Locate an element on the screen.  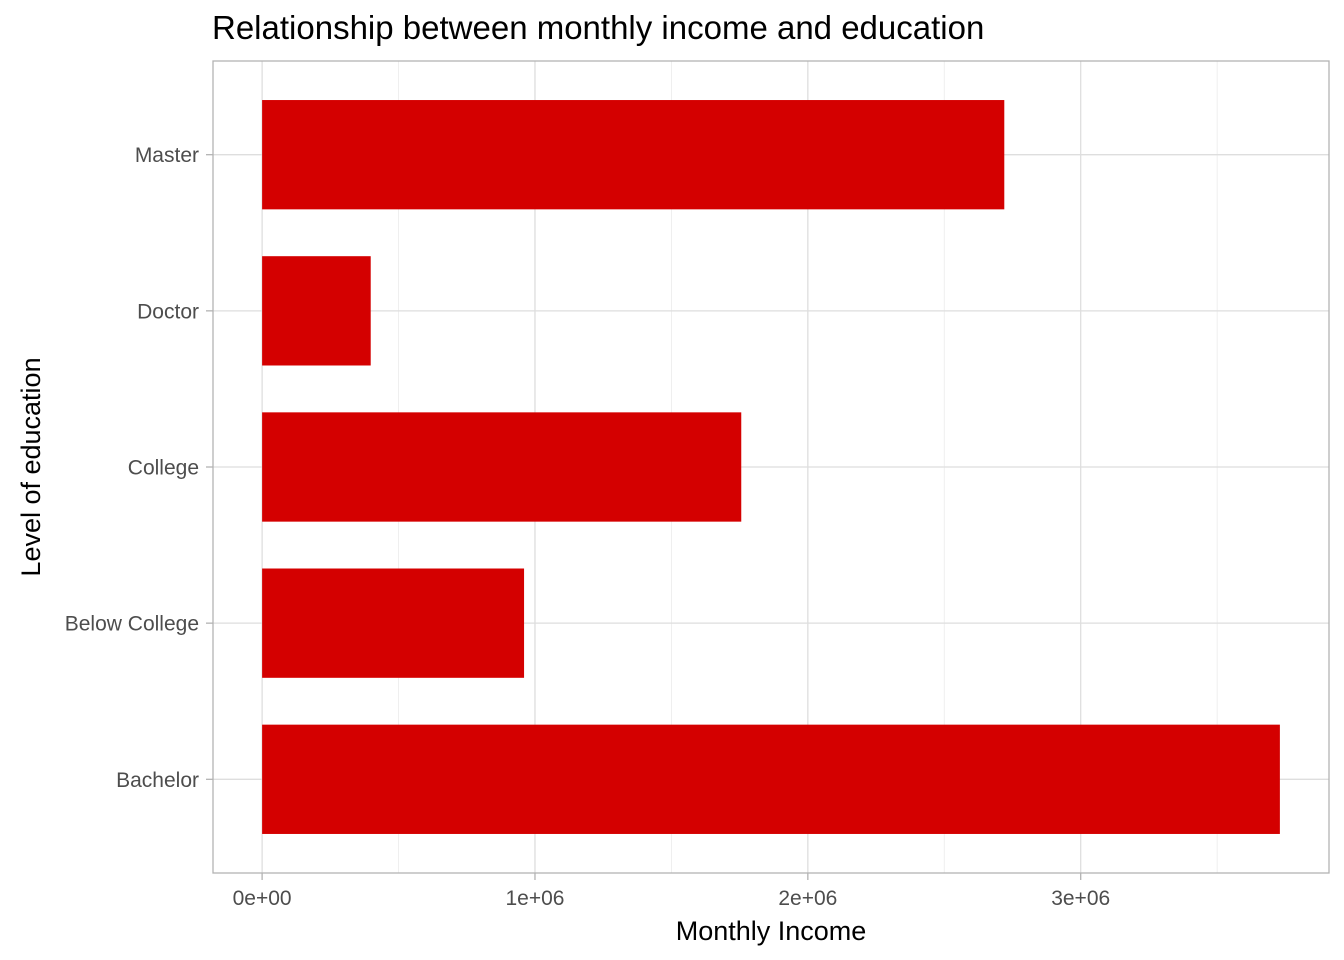
y-axis-title: Level of education is located at coordinates (31, 466).